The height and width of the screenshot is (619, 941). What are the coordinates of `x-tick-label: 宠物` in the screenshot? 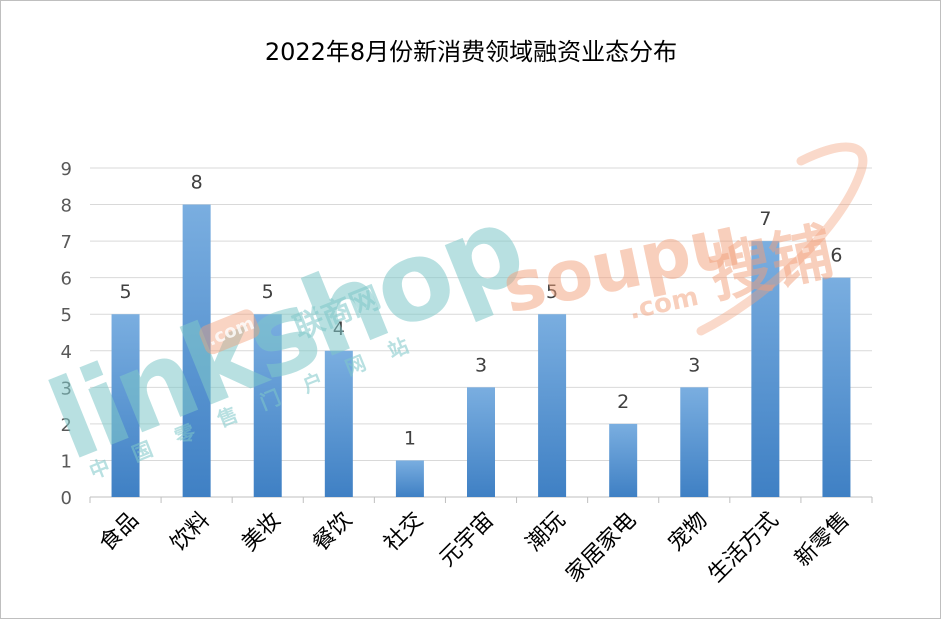 It's located at (688, 532).